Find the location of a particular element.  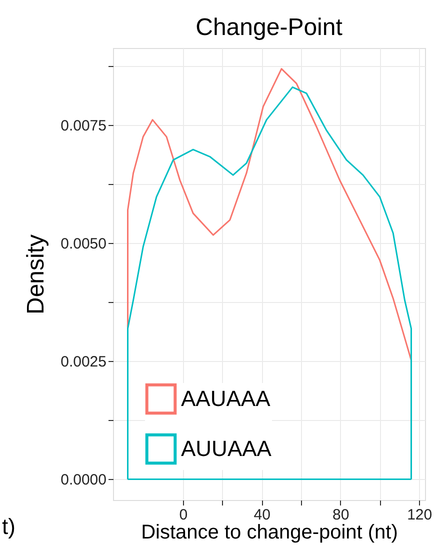

legend-label: AUUAAA is located at coordinates (226, 448).